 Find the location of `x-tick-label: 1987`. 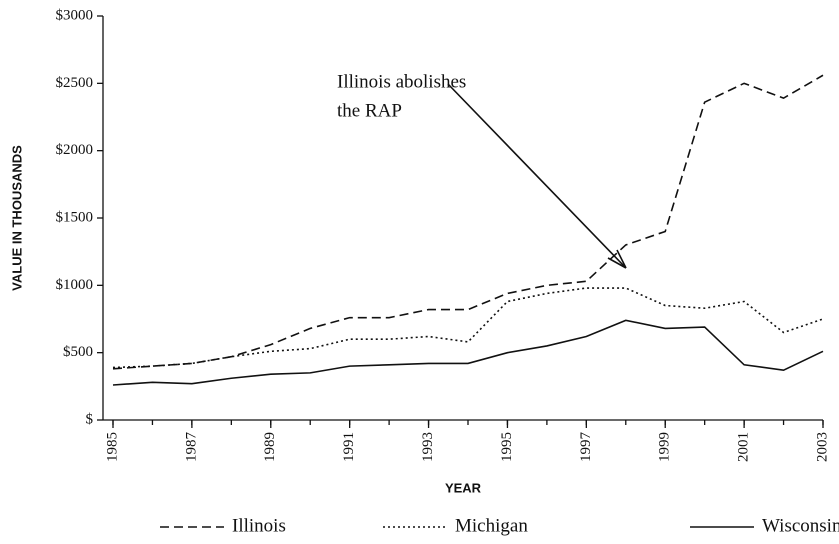

x-tick-label: 1987 is located at coordinates (191, 447).